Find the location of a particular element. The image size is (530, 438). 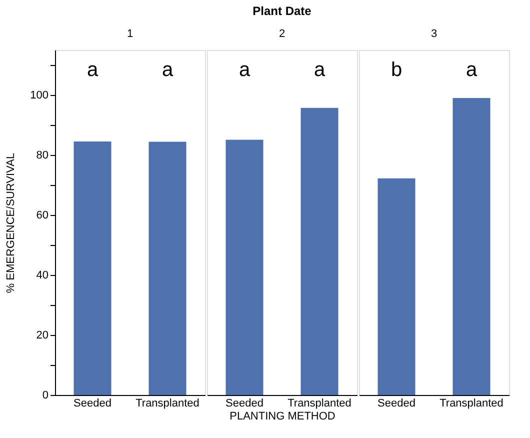

annotation: b is located at coordinates (396, 70).